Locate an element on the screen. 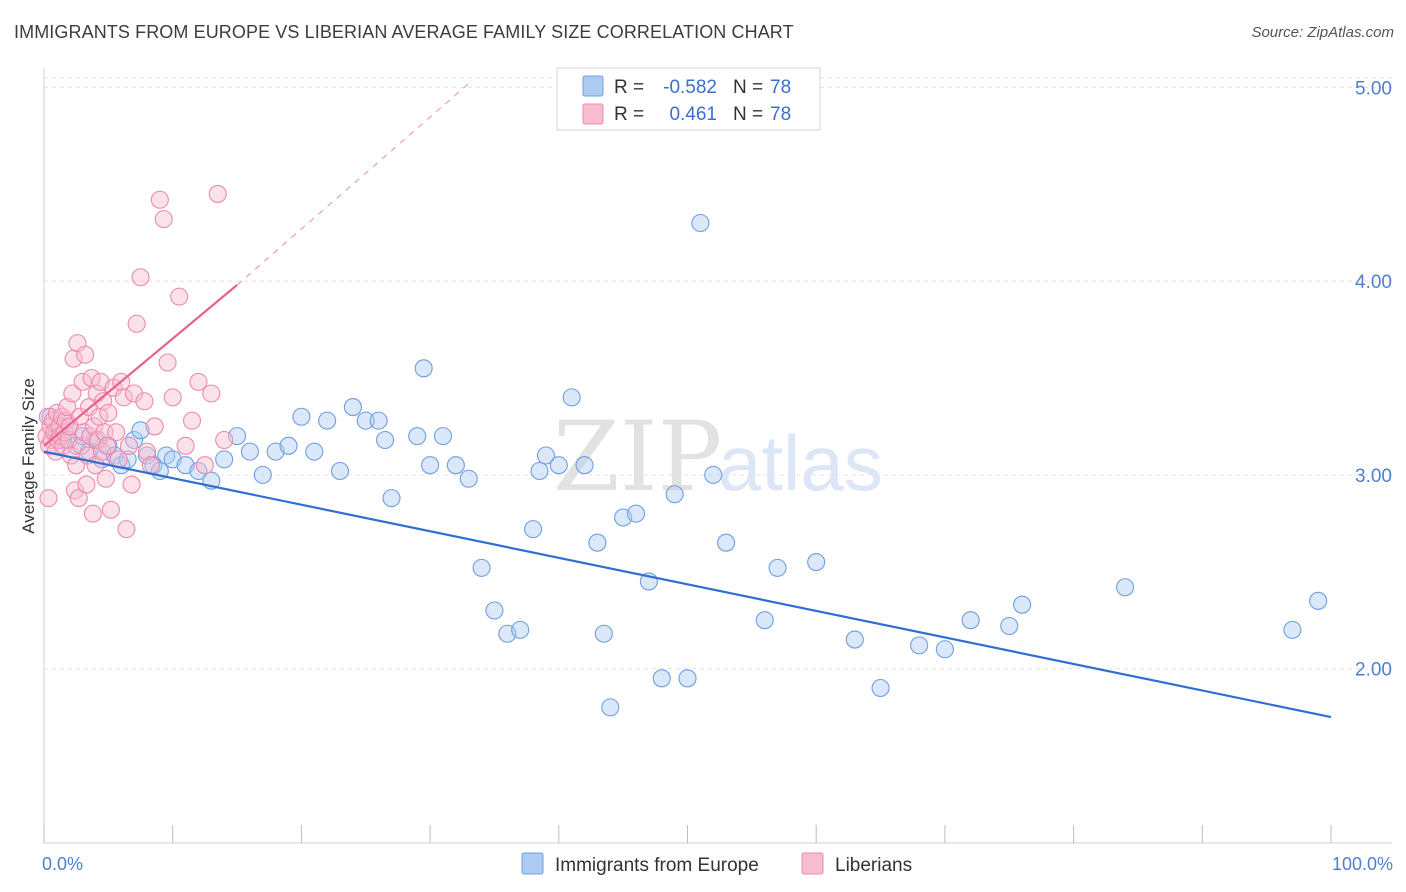 This screenshot has height=892, width=1406. stats-swatch-blue is located at coordinates (593, 86).